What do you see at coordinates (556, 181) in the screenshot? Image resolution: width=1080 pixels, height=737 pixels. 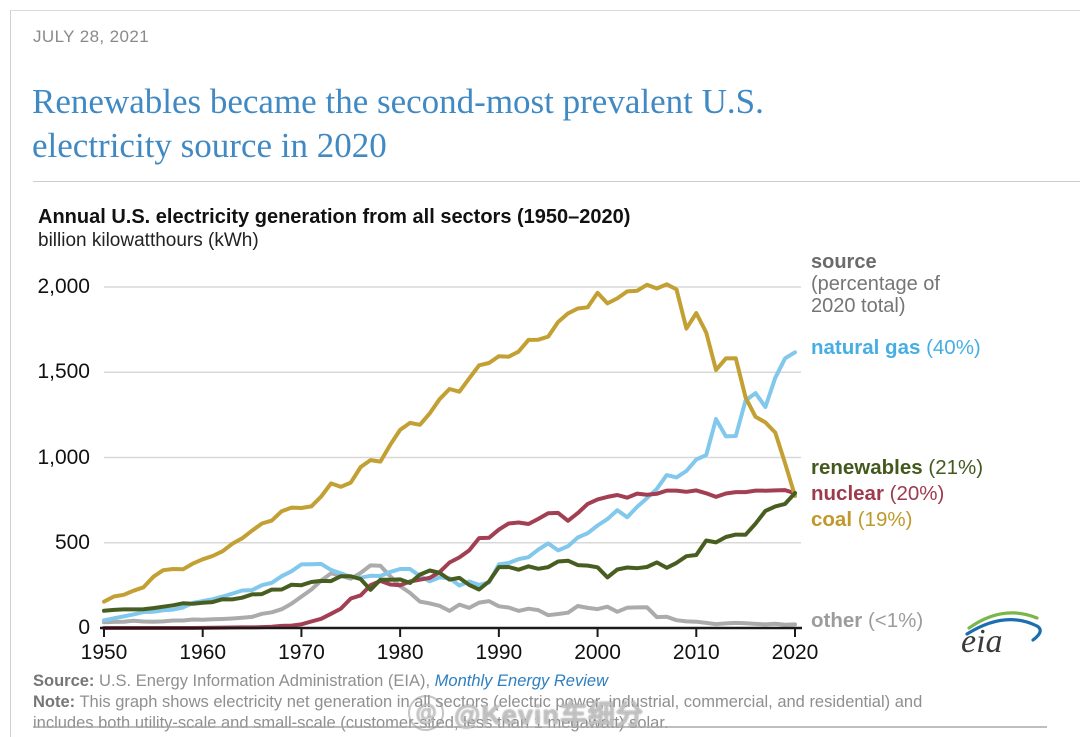 I see `title-divider` at bounding box center [556, 181].